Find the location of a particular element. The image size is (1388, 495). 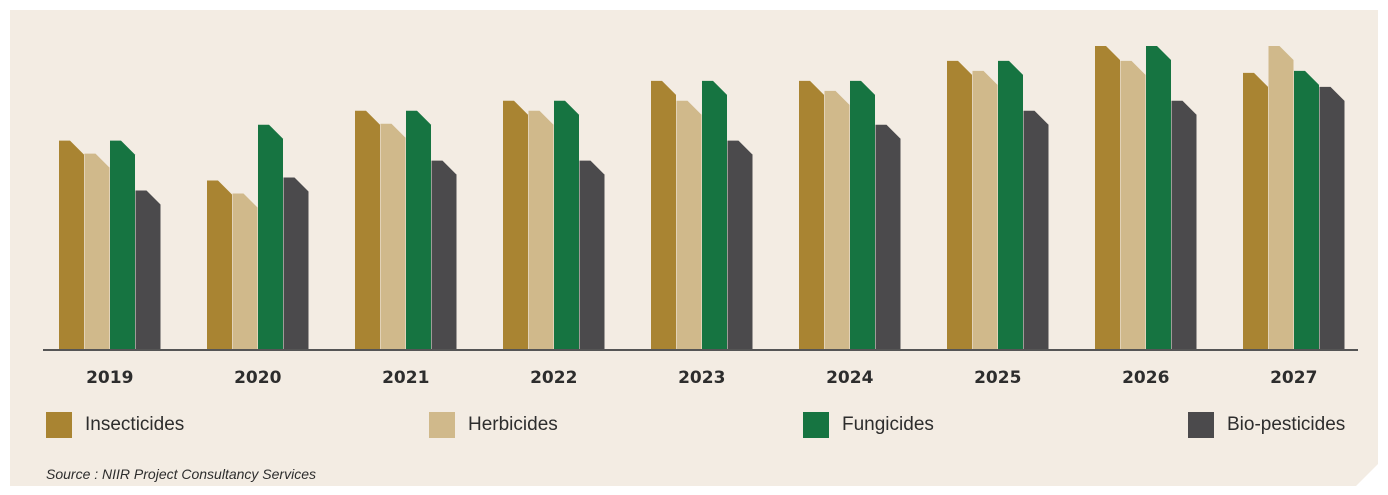

bar-bio-pesticides-2025 is located at coordinates (1036, 230).